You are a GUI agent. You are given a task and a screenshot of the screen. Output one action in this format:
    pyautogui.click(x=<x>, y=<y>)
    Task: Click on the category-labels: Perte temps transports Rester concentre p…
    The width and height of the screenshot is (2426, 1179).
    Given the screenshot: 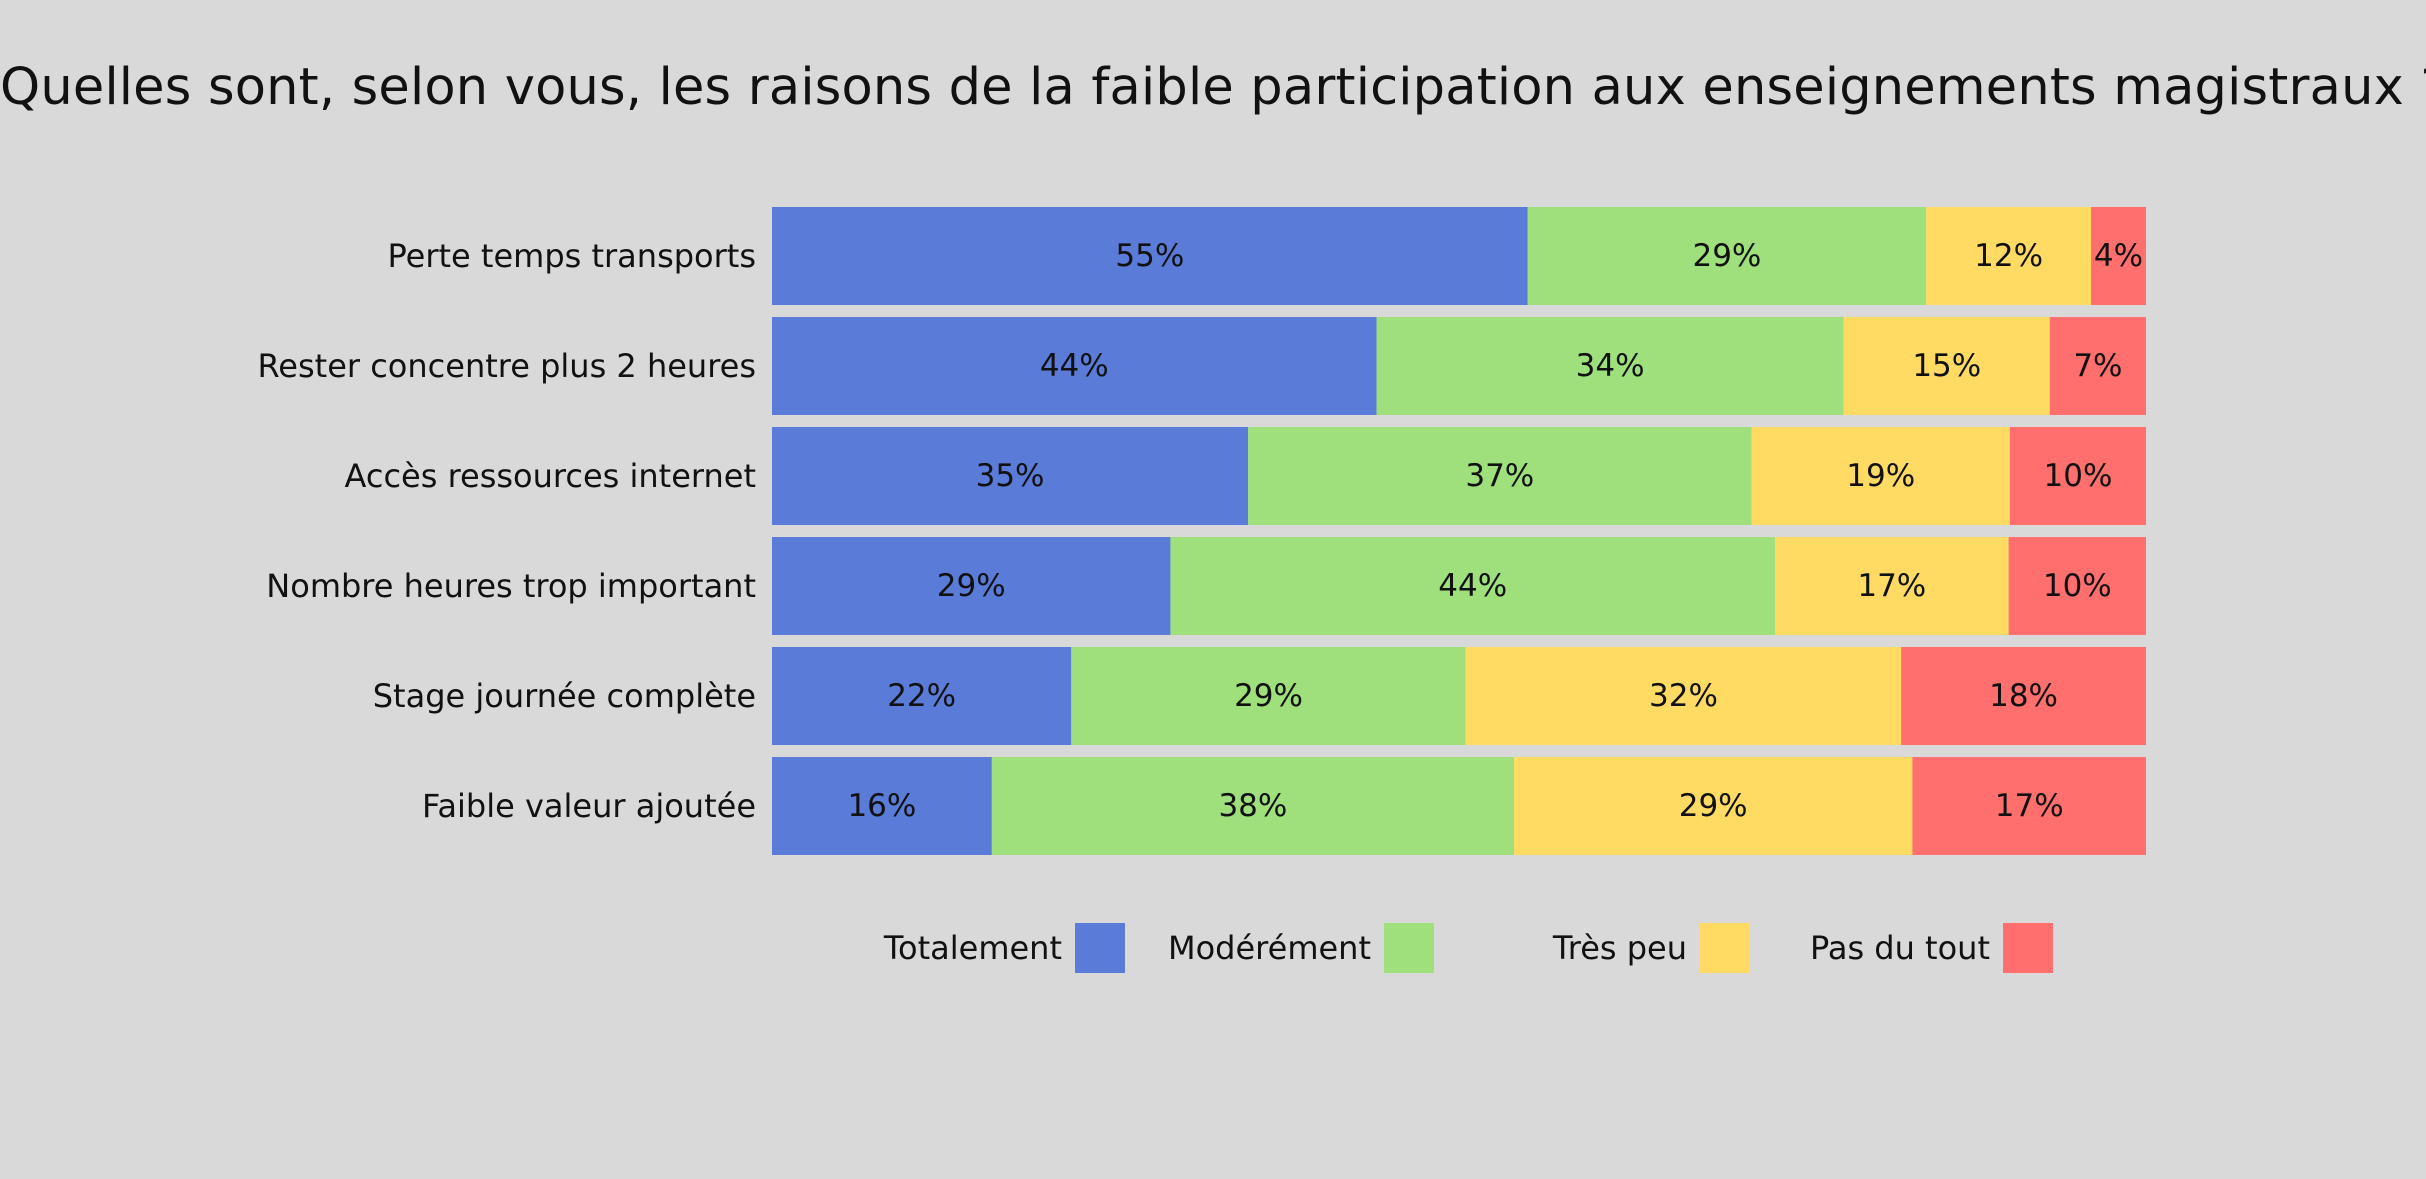 What is the action you would take?
    pyautogui.click(x=506, y=531)
    